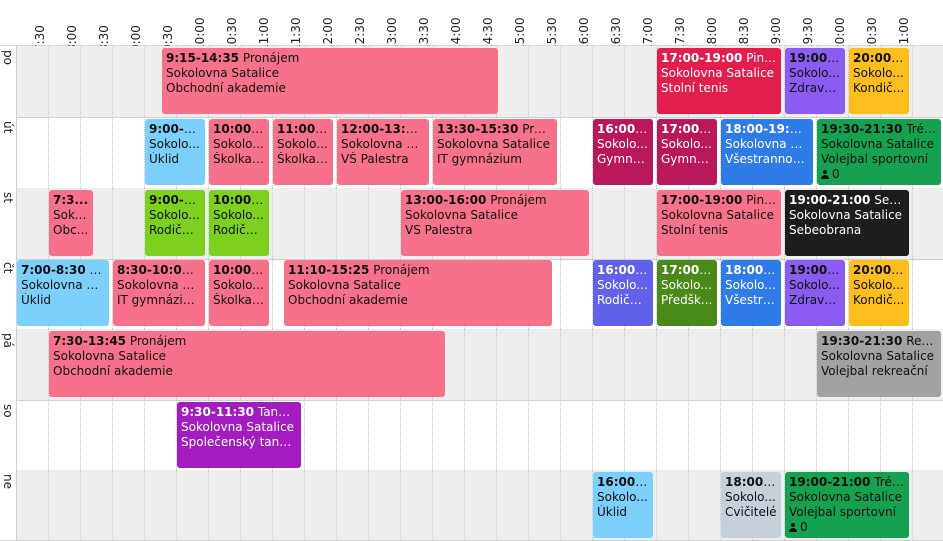 The width and height of the screenshot is (943, 541). I want to click on event-time: 19:00-21:00, so click(830, 200).